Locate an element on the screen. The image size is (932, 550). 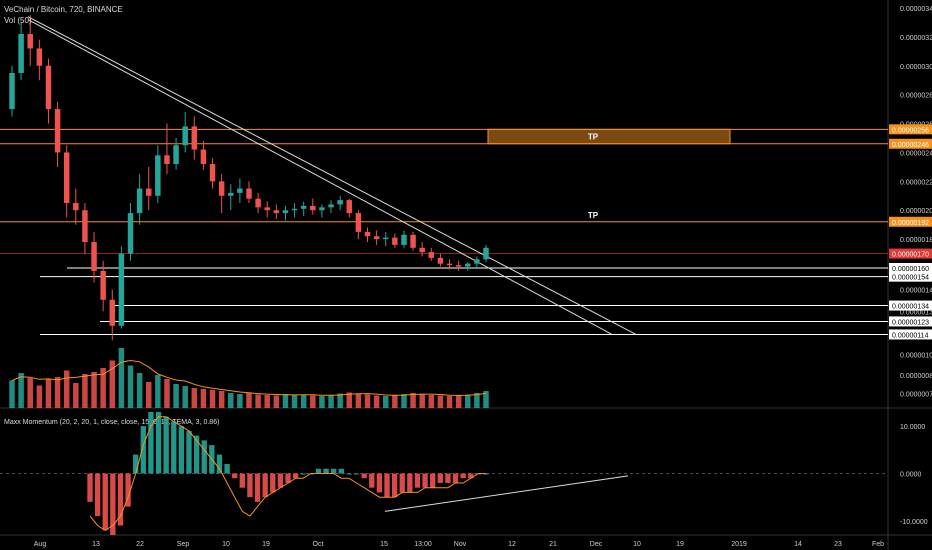
time-tick-label: 2019 is located at coordinates (739, 544).